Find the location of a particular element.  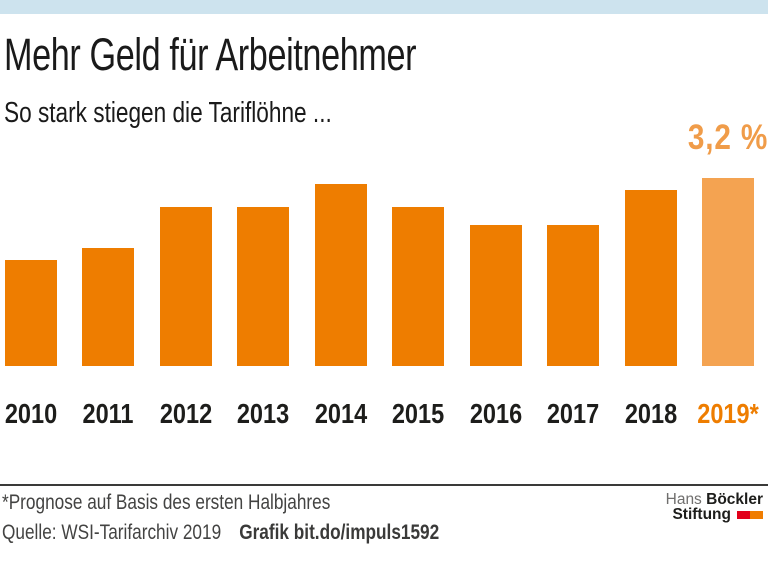

logo-line-1: Hans Böckler is located at coordinates (714, 499).